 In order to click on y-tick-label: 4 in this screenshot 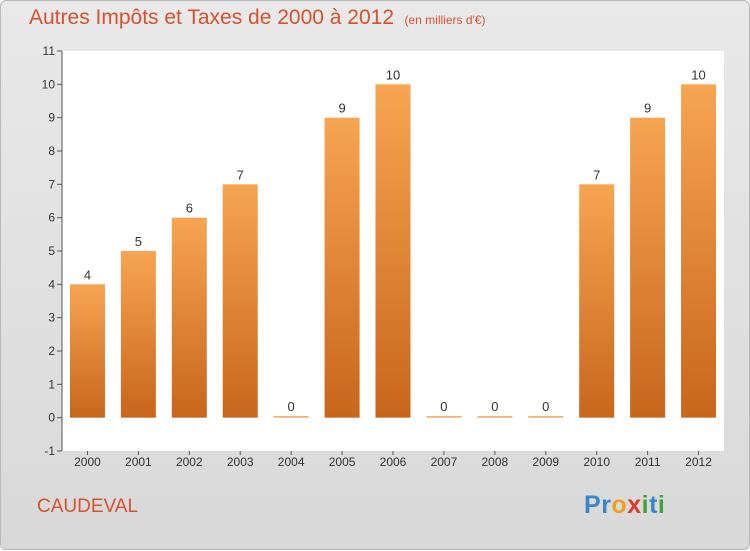, I will do `click(51, 284)`.